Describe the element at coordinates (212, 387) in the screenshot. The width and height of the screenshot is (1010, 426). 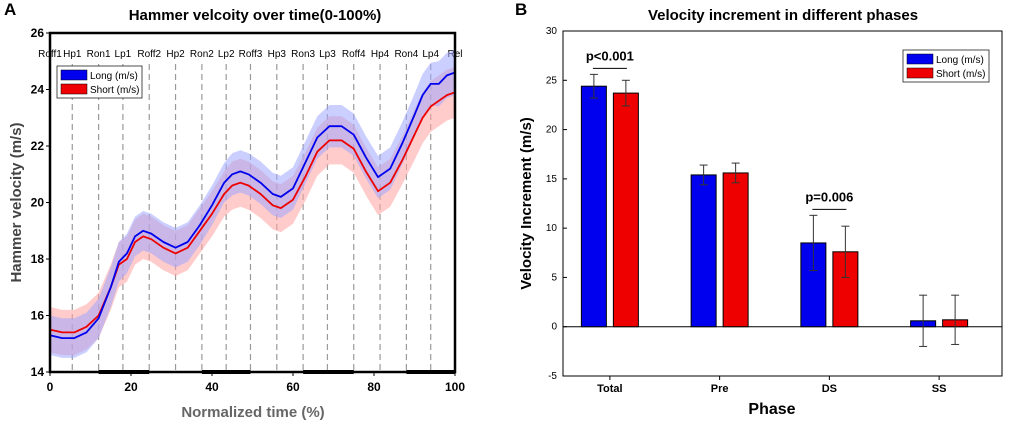
I see `x-tick-label: 40` at that location.